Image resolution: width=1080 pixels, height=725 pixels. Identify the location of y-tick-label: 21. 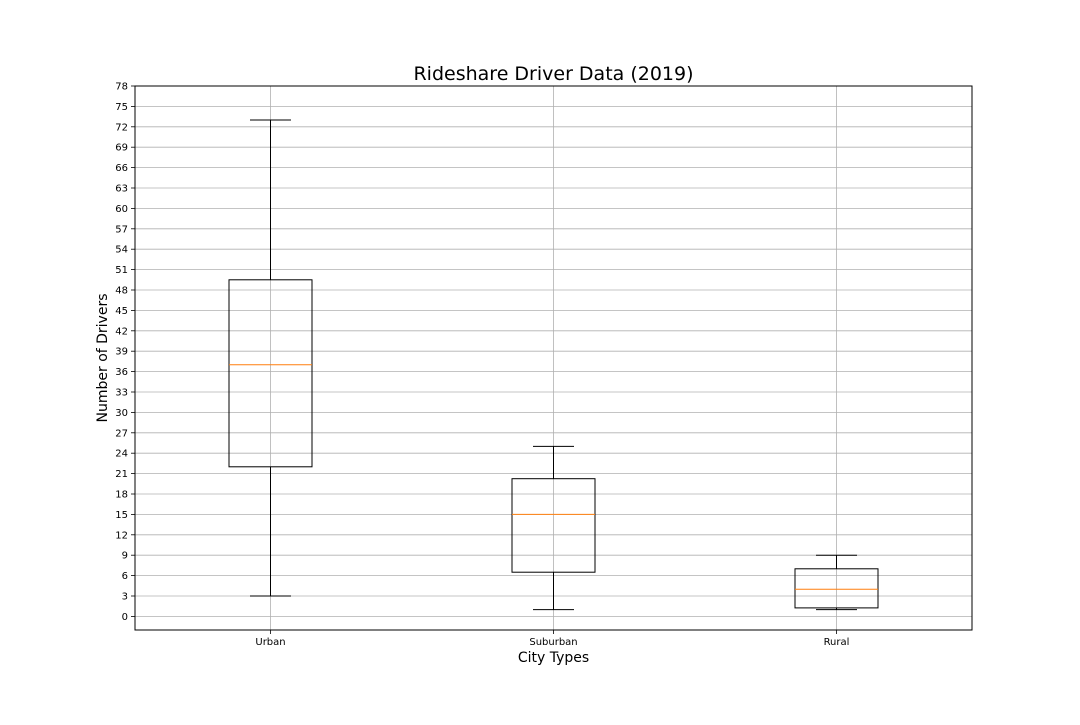
(121, 474).